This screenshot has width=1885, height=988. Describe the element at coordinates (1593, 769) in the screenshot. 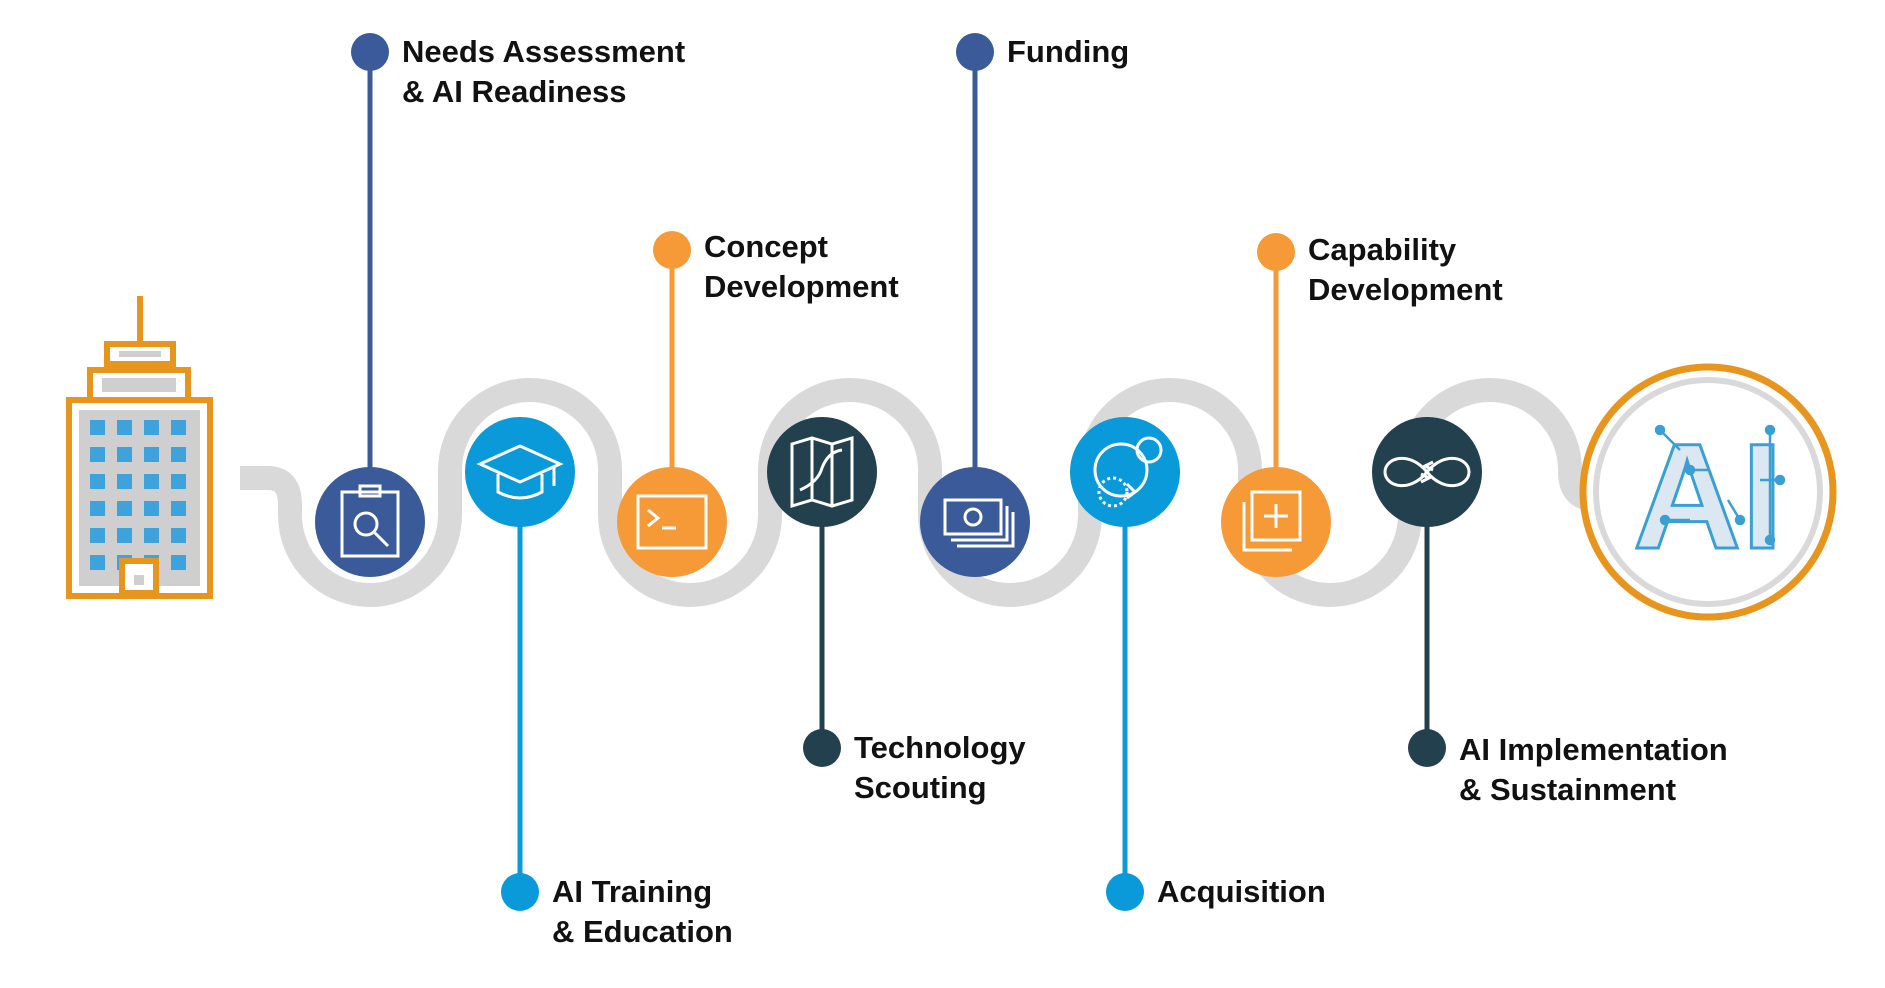

I see `stage-label: AI Implementation & Sustainment` at that location.